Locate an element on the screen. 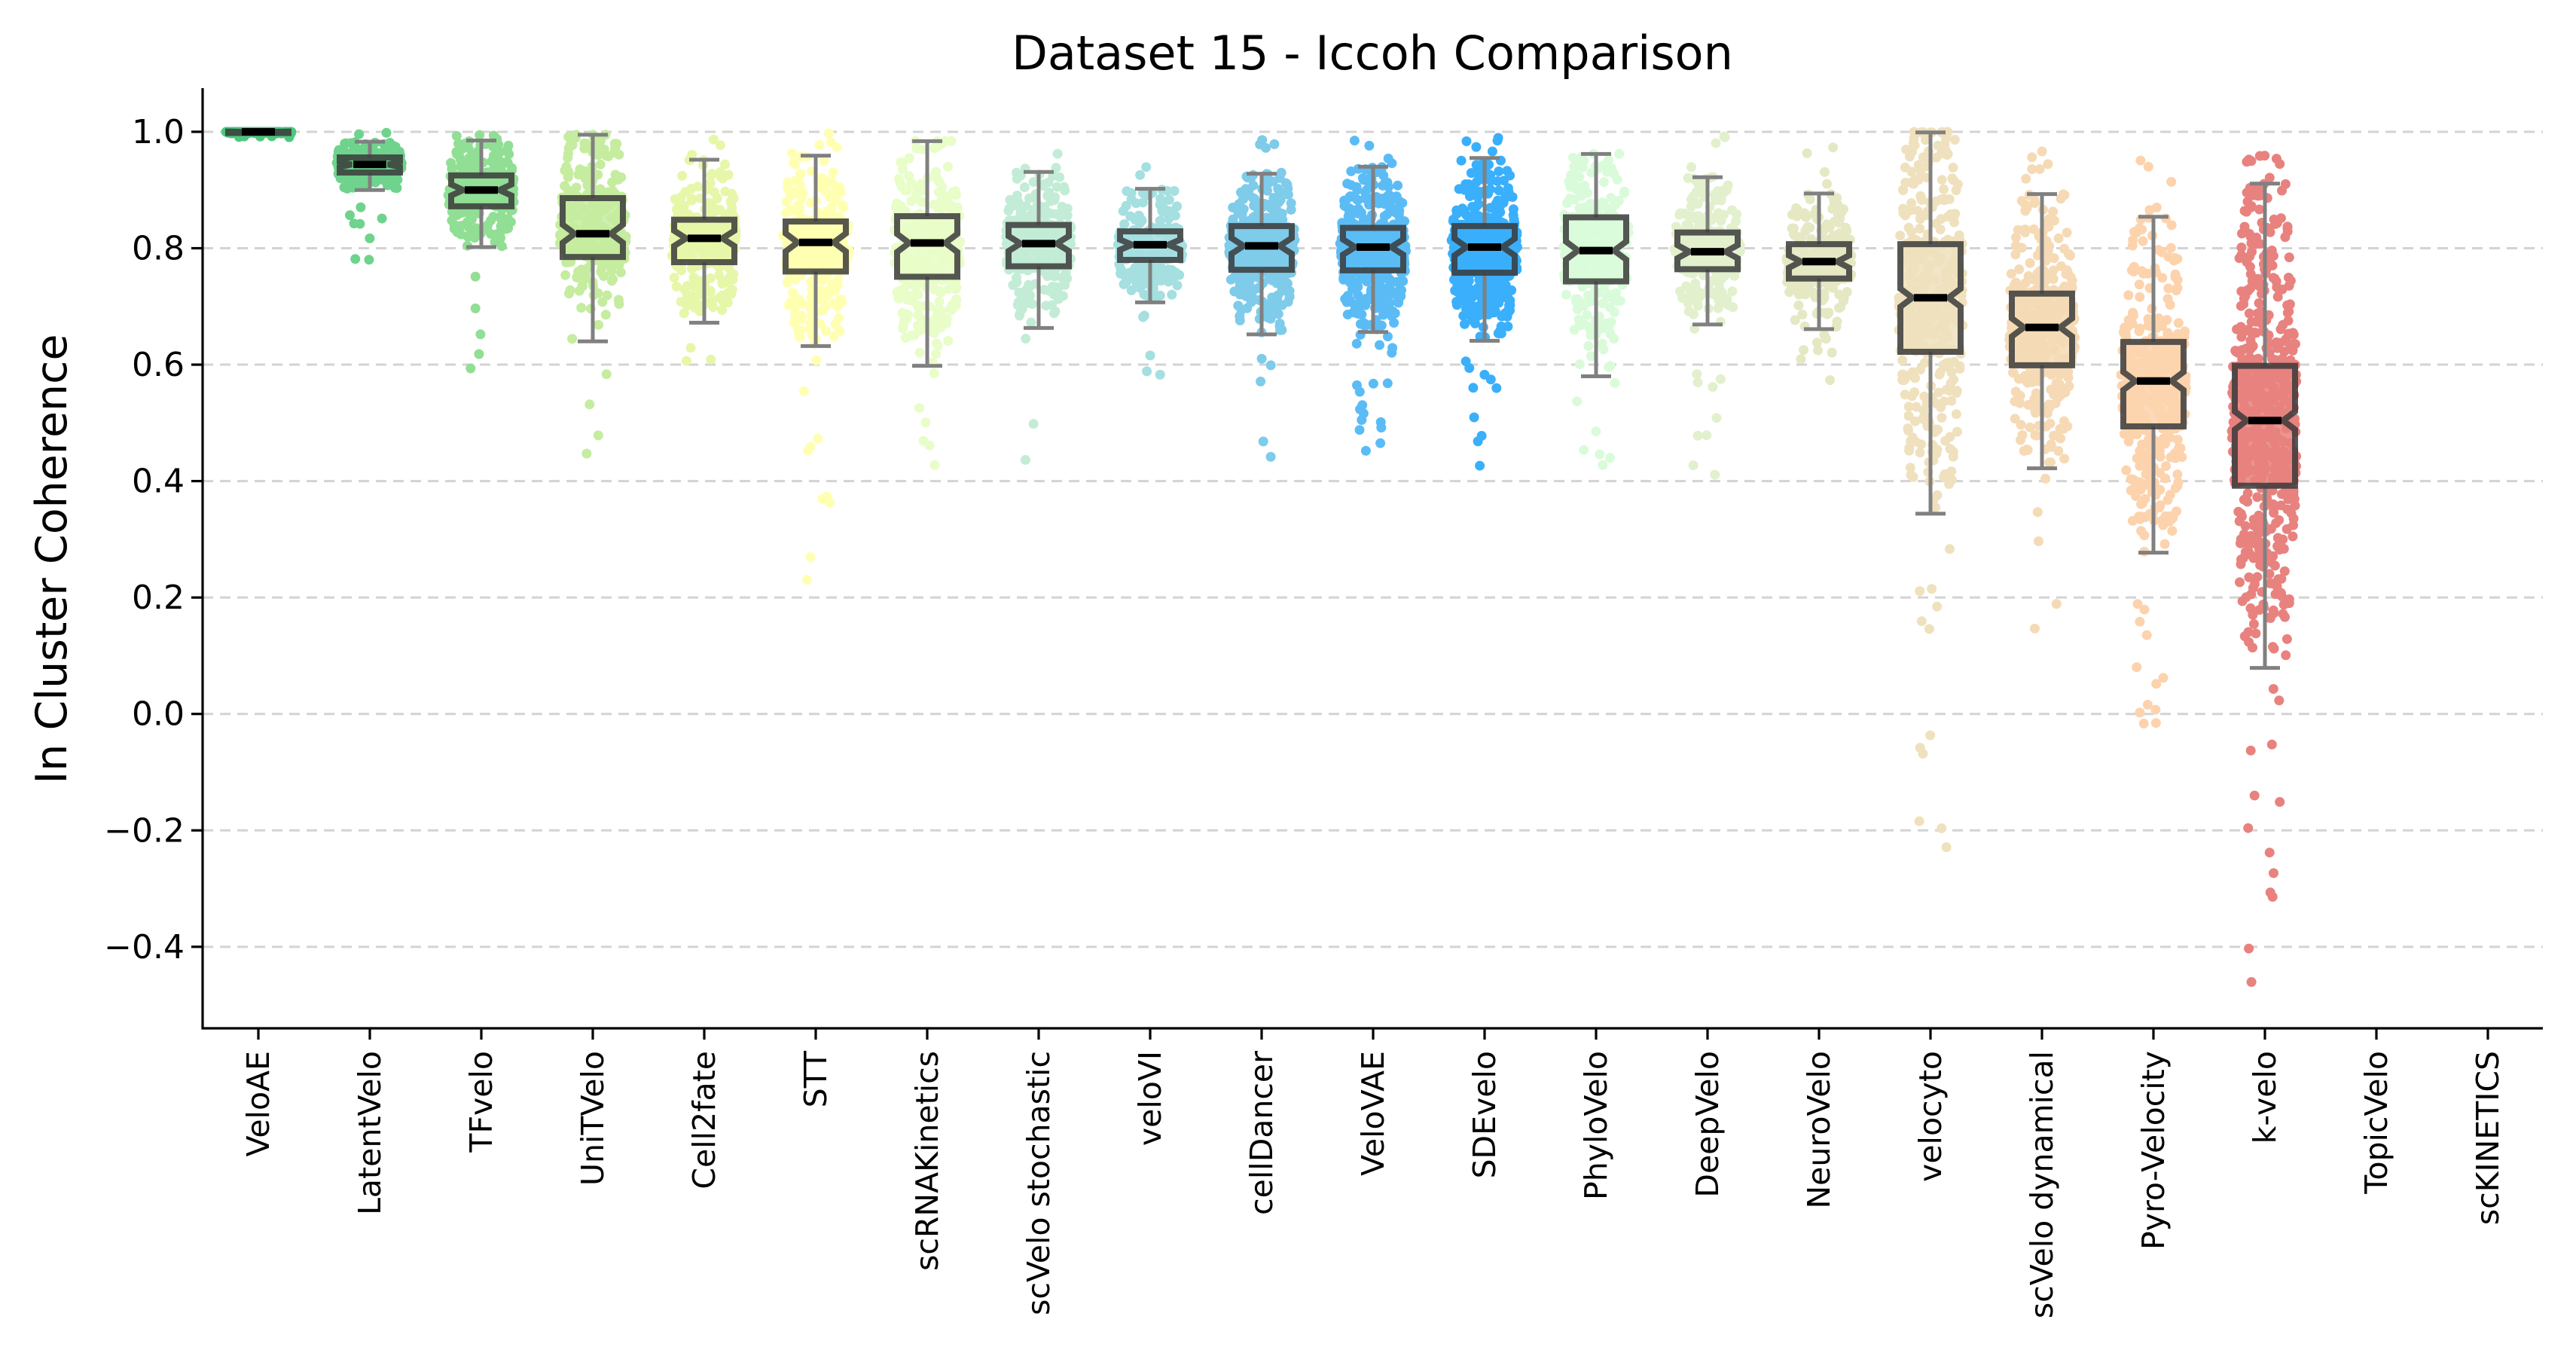  y-axis-ticks: −0.4−0.20.00.20.40.60.81.0 is located at coordinates (153, 540).